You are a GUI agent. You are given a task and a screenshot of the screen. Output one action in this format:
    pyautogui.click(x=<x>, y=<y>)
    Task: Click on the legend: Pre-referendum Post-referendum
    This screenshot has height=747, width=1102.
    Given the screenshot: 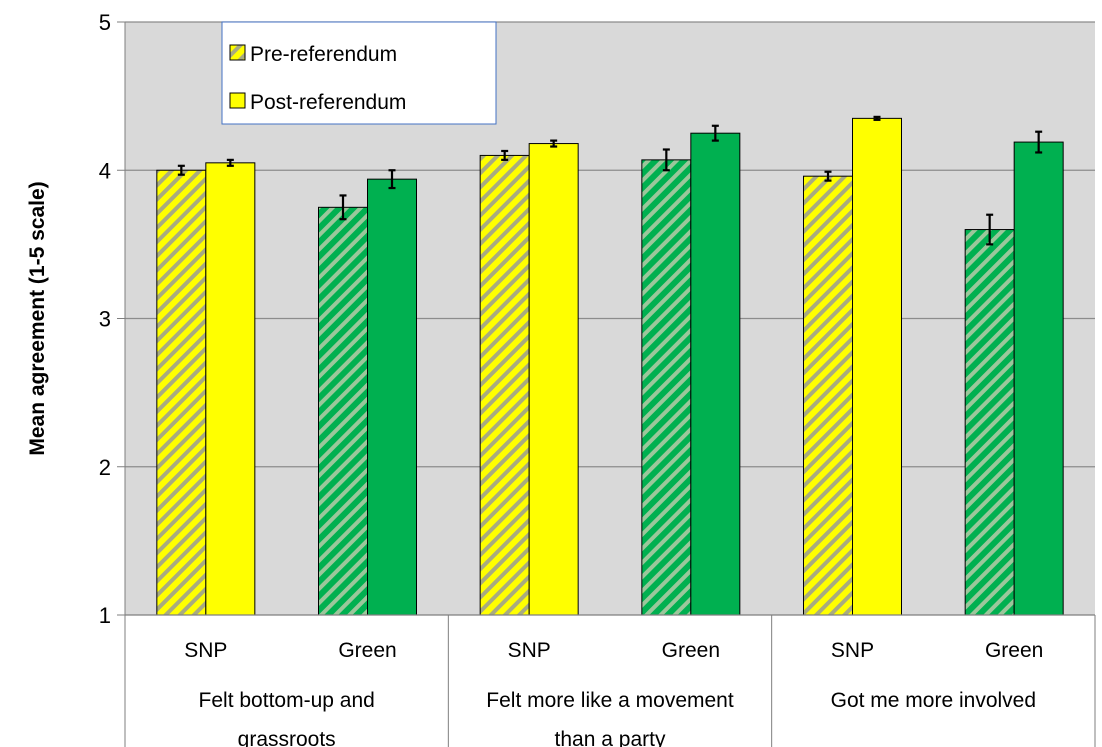 What is the action you would take?
    pyautogui.click(x=359, y=73)
    